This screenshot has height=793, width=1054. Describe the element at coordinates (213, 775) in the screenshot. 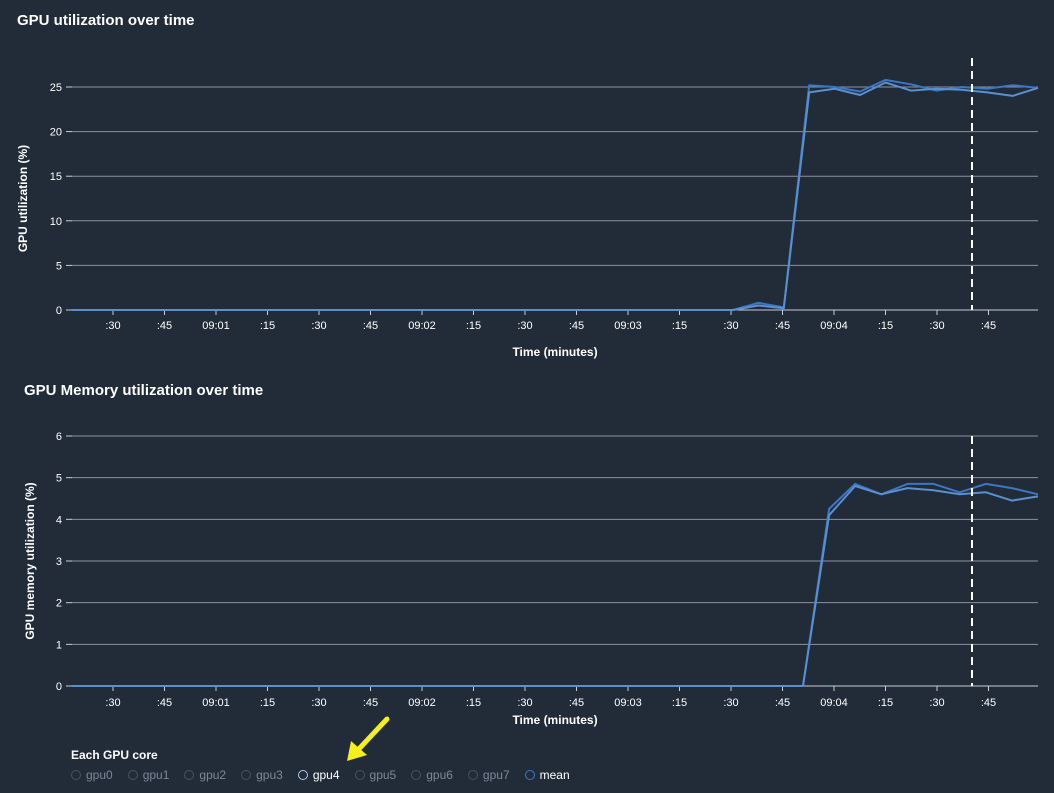

I see `legend-item-label: gpu2` at that location.